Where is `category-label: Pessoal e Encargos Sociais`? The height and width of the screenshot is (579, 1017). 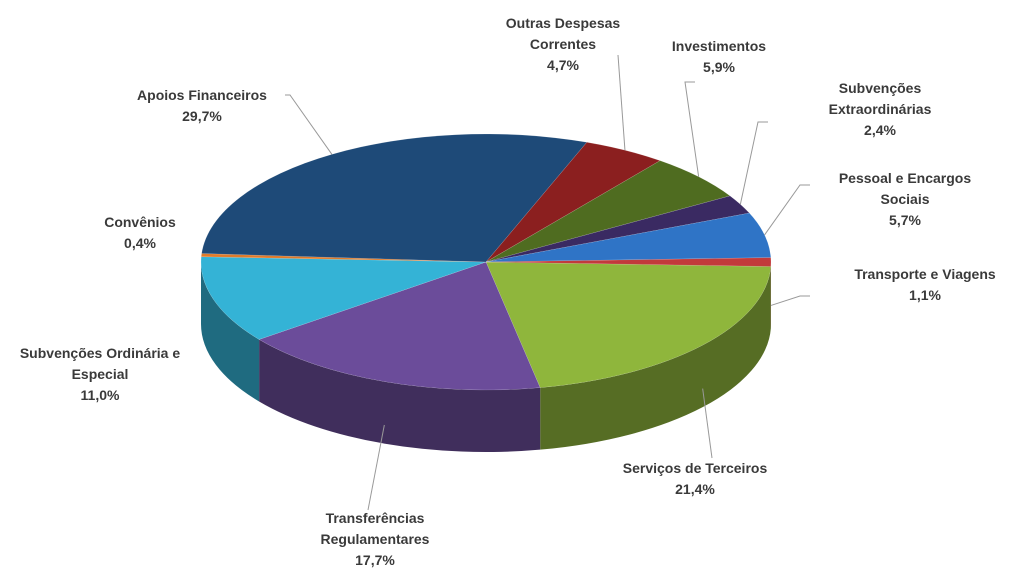 category-label: Pessoal e Encargos Sociais is located at coordinates (905, 188).